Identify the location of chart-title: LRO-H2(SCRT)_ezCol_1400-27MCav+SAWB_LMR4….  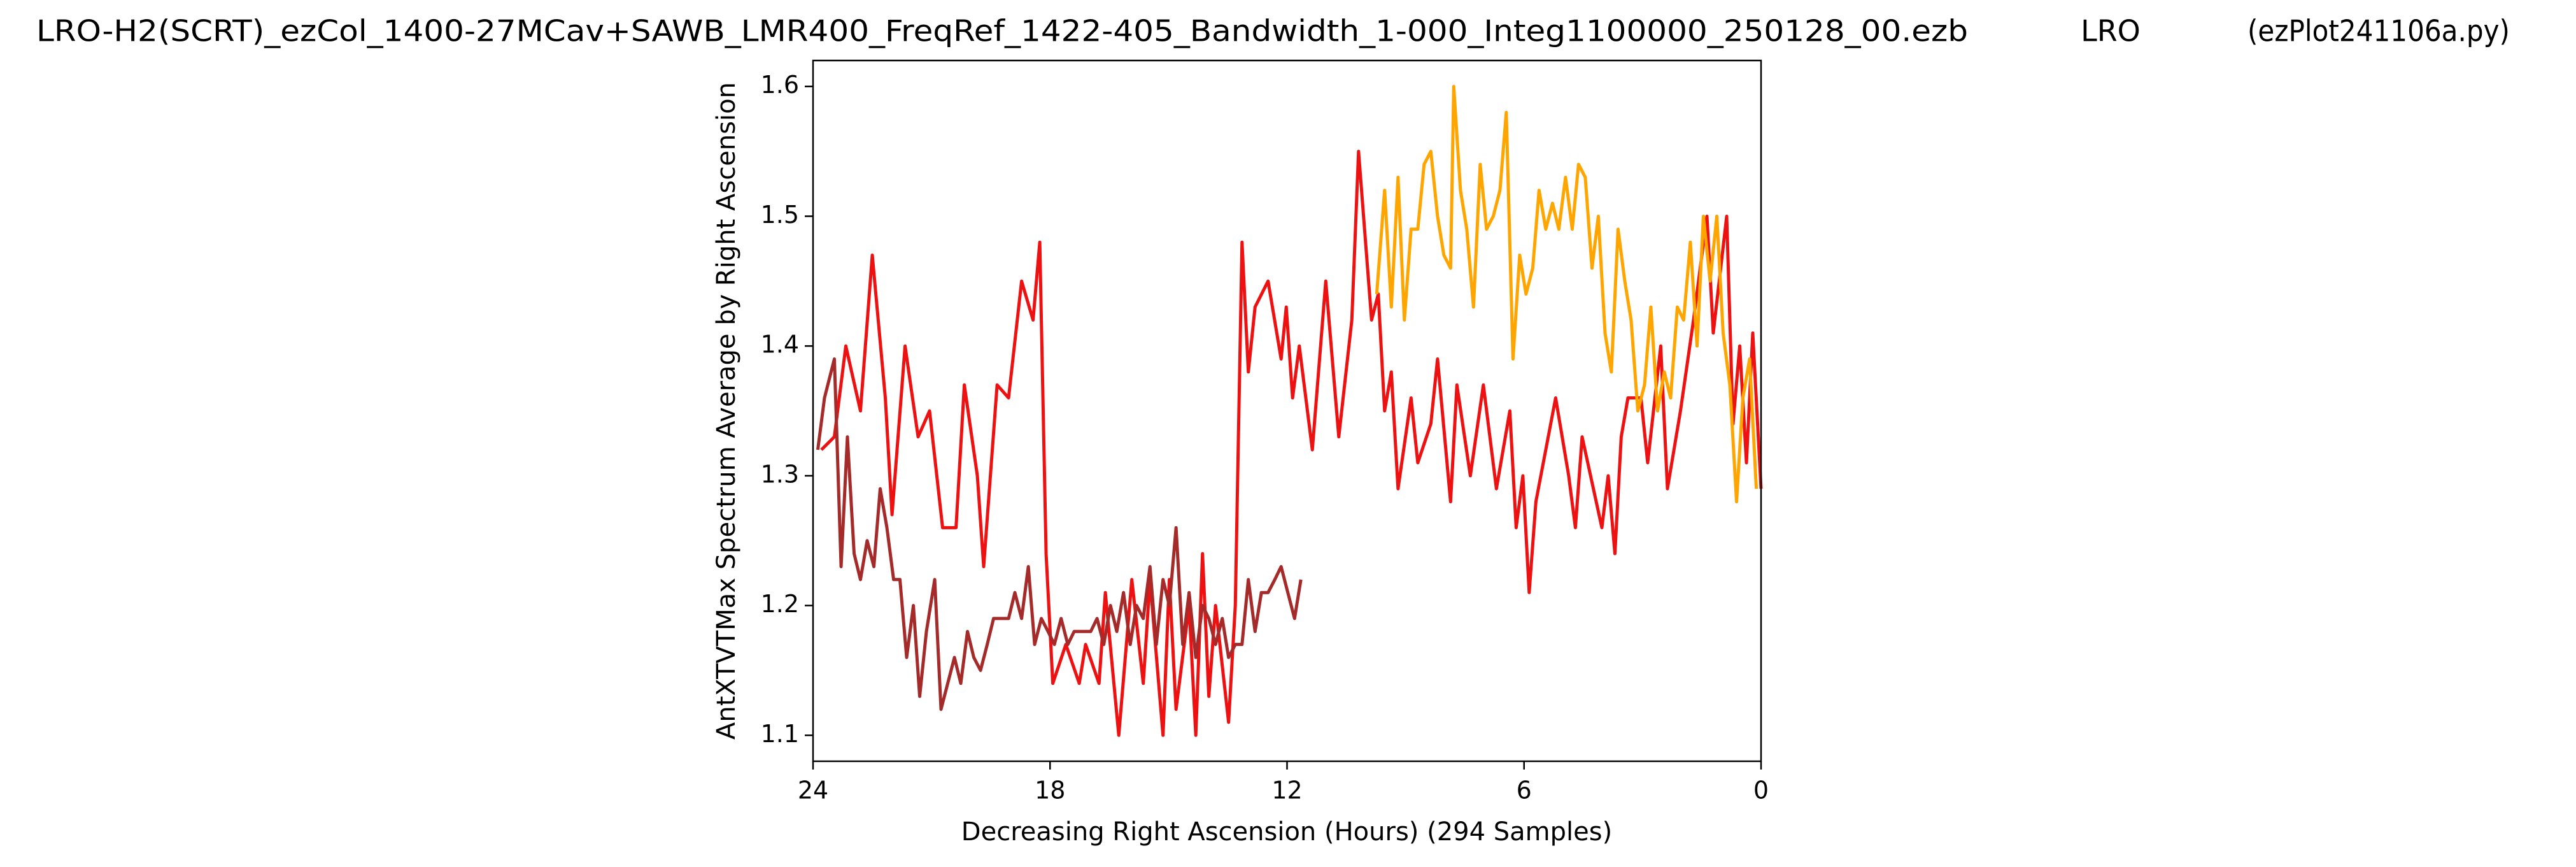
(1002, 31).